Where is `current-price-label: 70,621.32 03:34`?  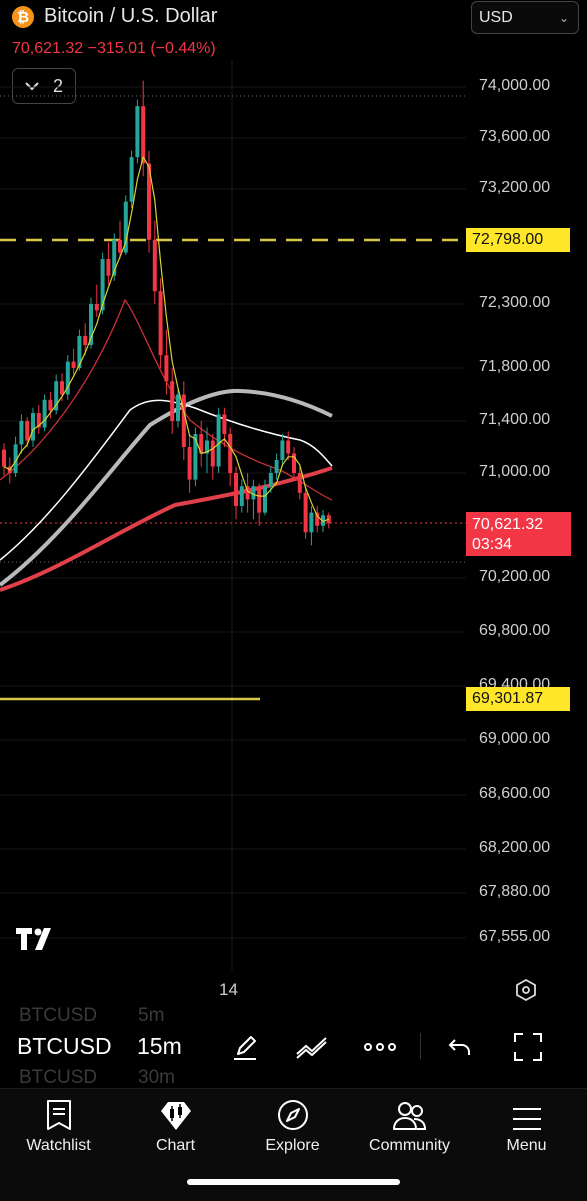 current-price-label: 70,621.32 03:34 is located at coordinates (518, 534).